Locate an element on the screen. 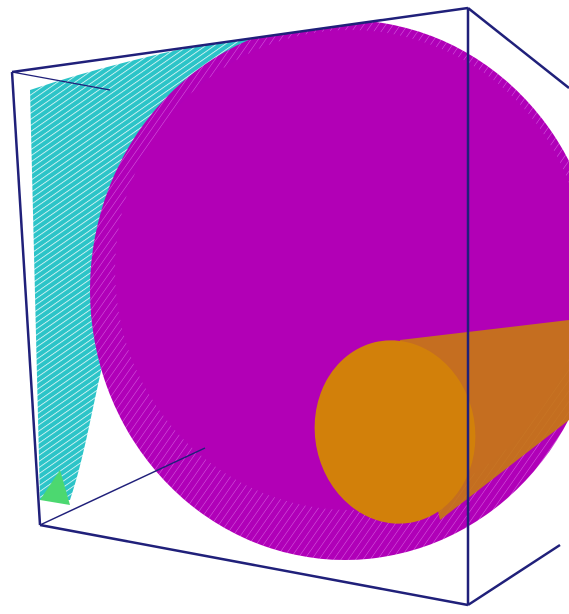 The image size is (569, 614). green-fringe is located at coordinates (55, 487).